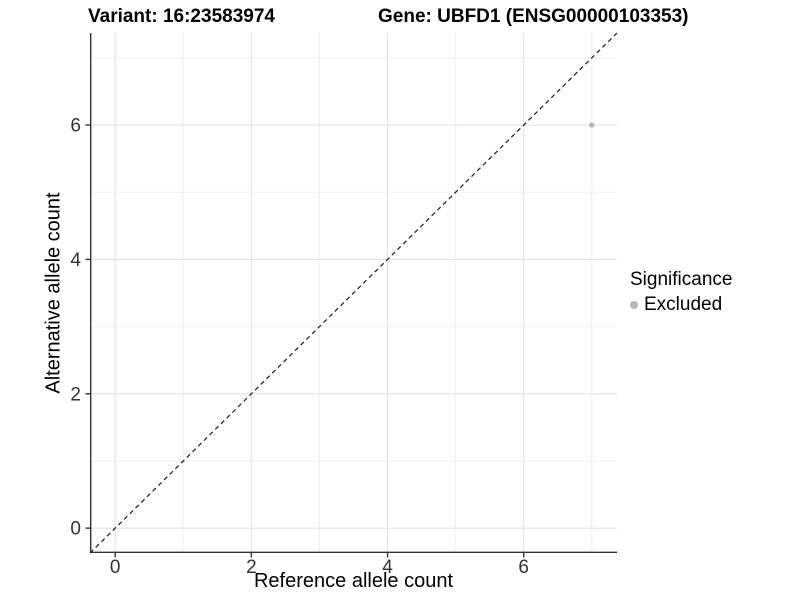 This screenshot has height=600, width=800. What do you see at coordinates (181, 16) in the screenshot?
I see `plot-title-variant: Variant: 16:23583974` at bounding box center [181, 16].